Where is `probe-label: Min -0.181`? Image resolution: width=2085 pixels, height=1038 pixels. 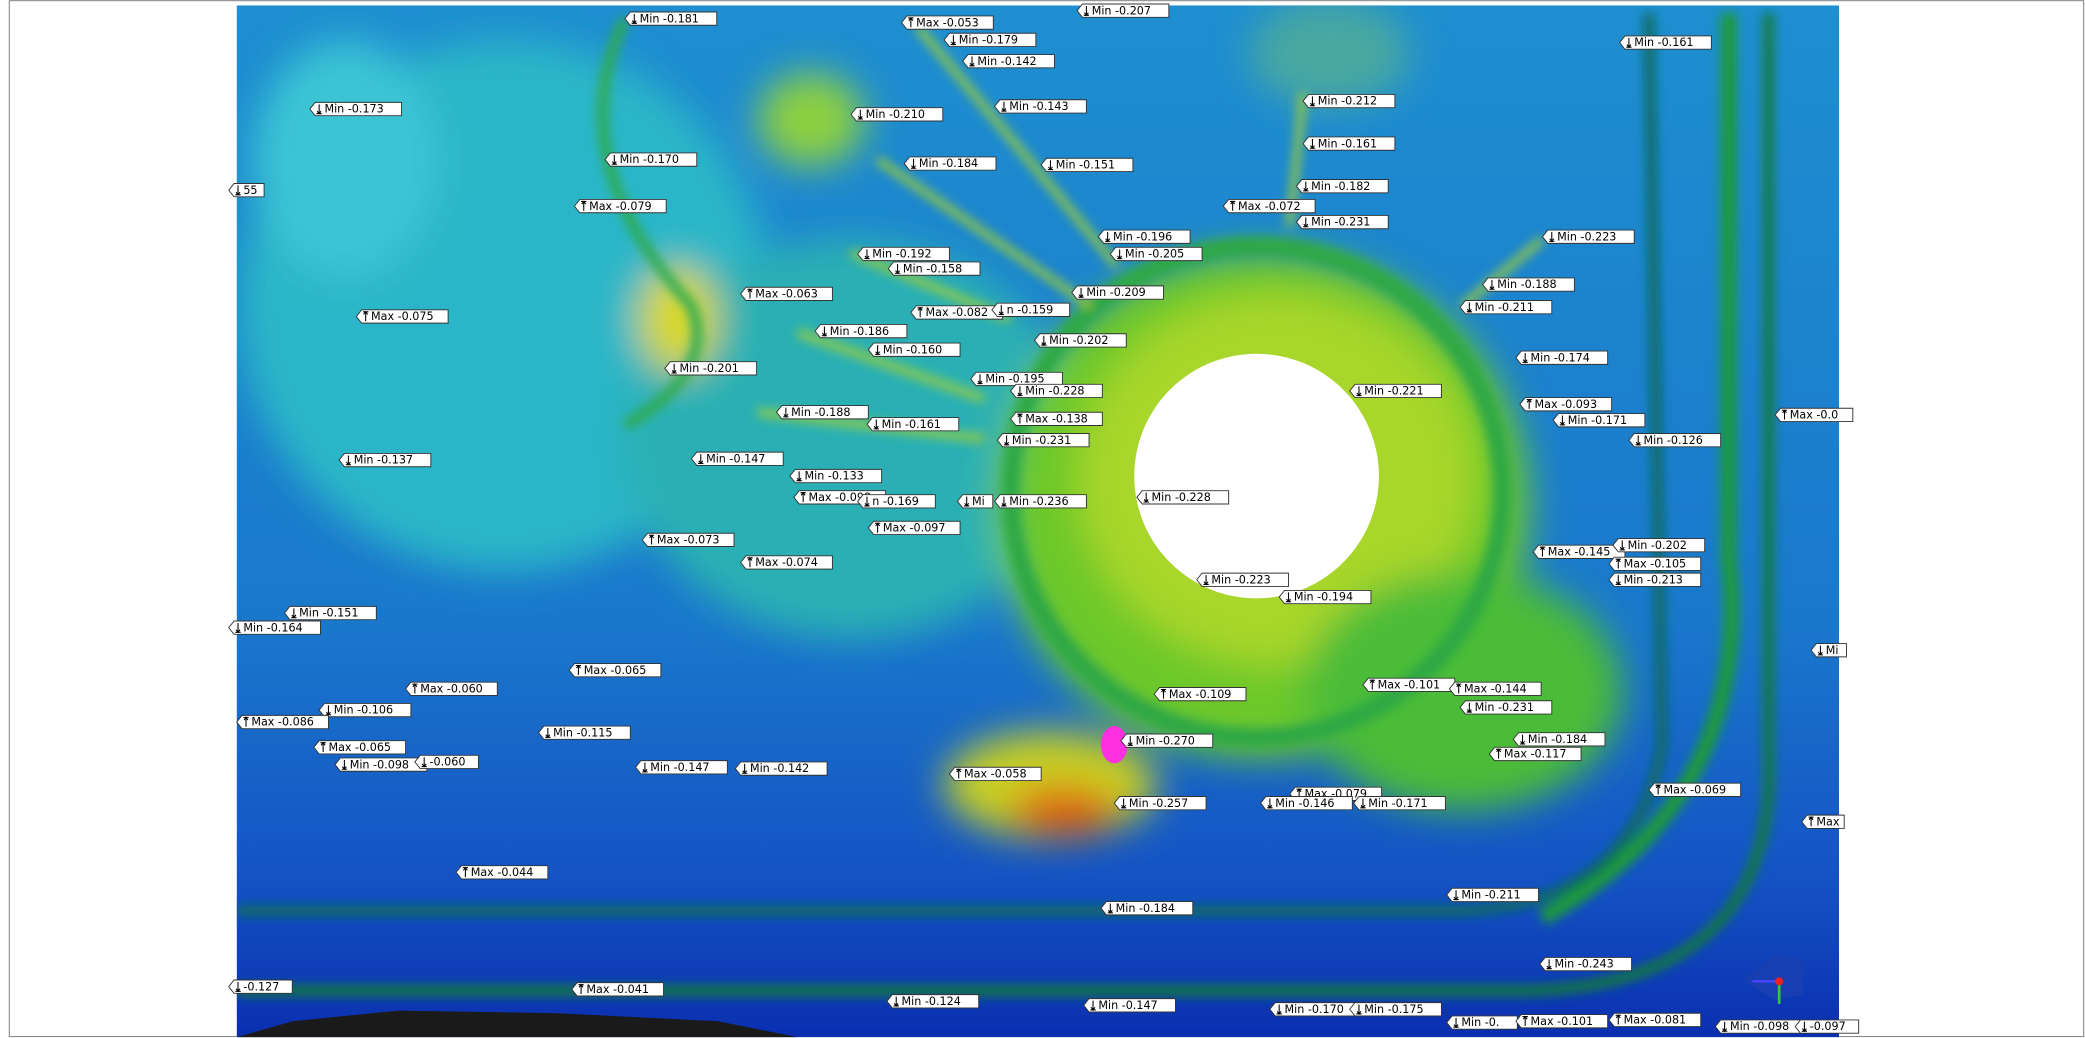
probe-label: Min -0.181 is located at coordinates (671, 18).